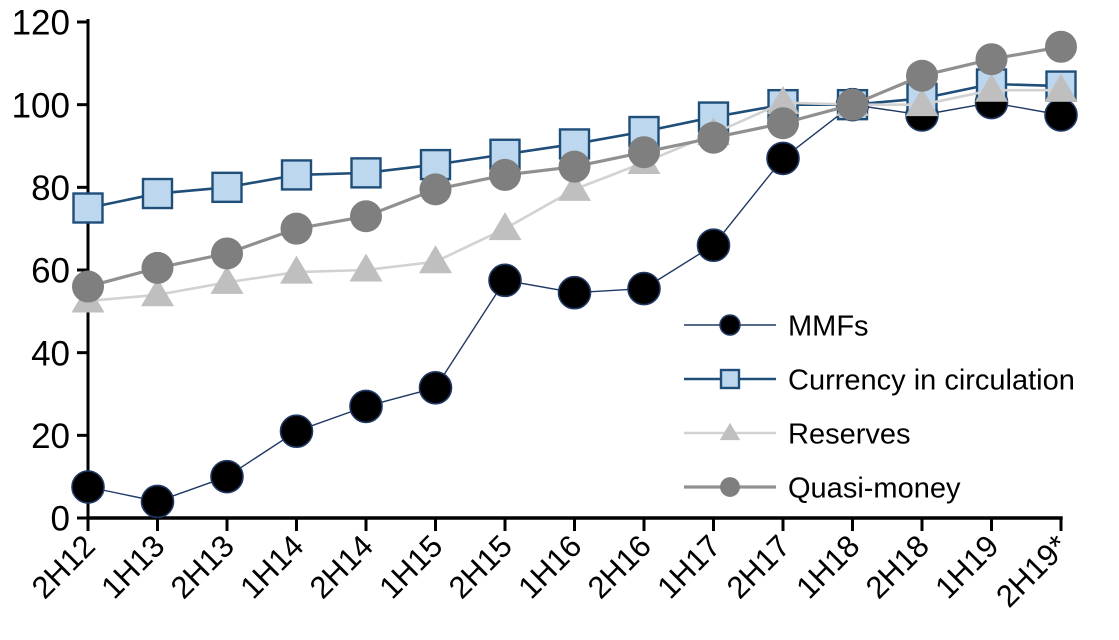 This screenshot has width=1119, height=640. I want to click on y-axis: 0 20 40 60 80 100 120, so click(51, 271).